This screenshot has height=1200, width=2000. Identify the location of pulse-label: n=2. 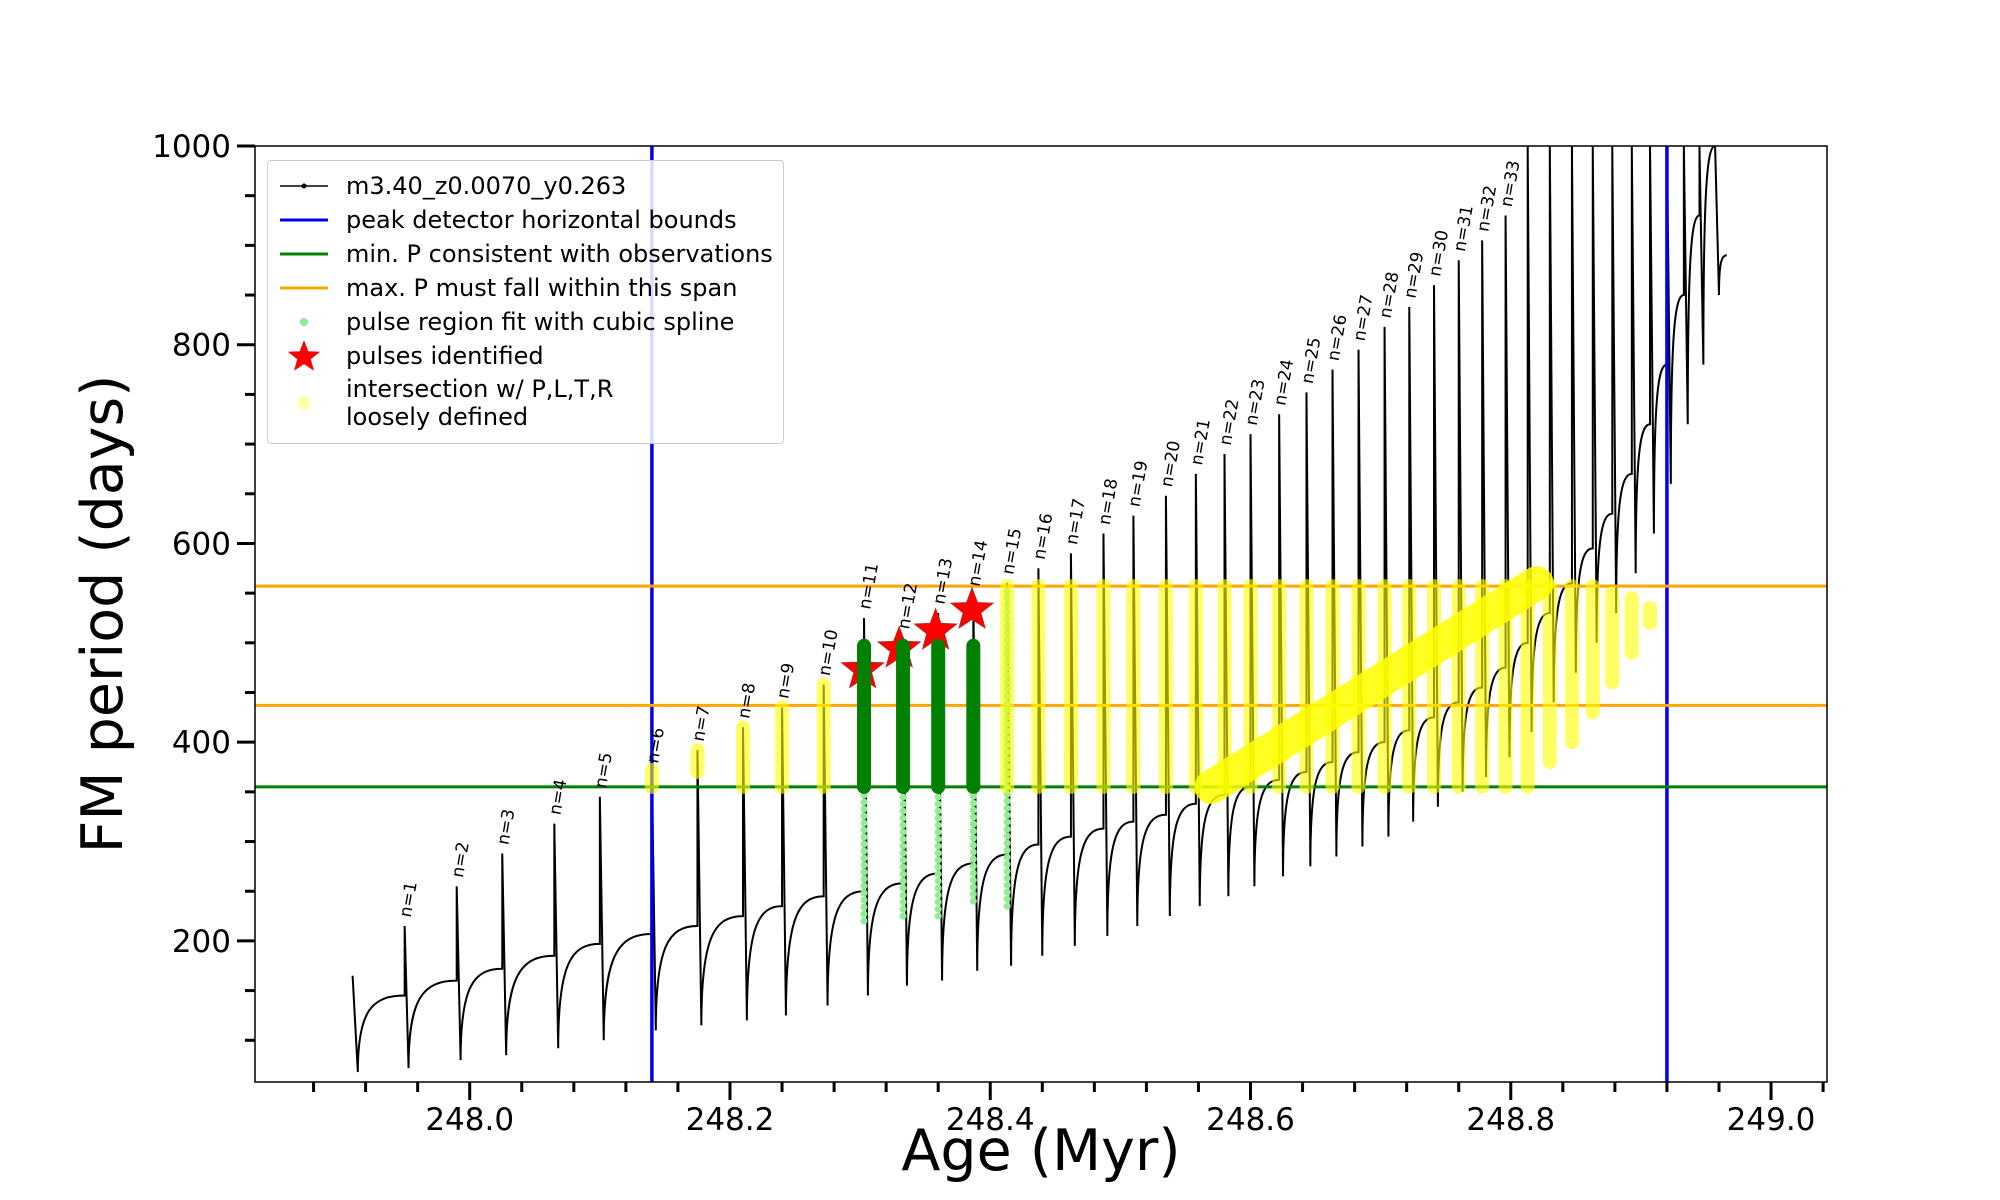
(461, 859).